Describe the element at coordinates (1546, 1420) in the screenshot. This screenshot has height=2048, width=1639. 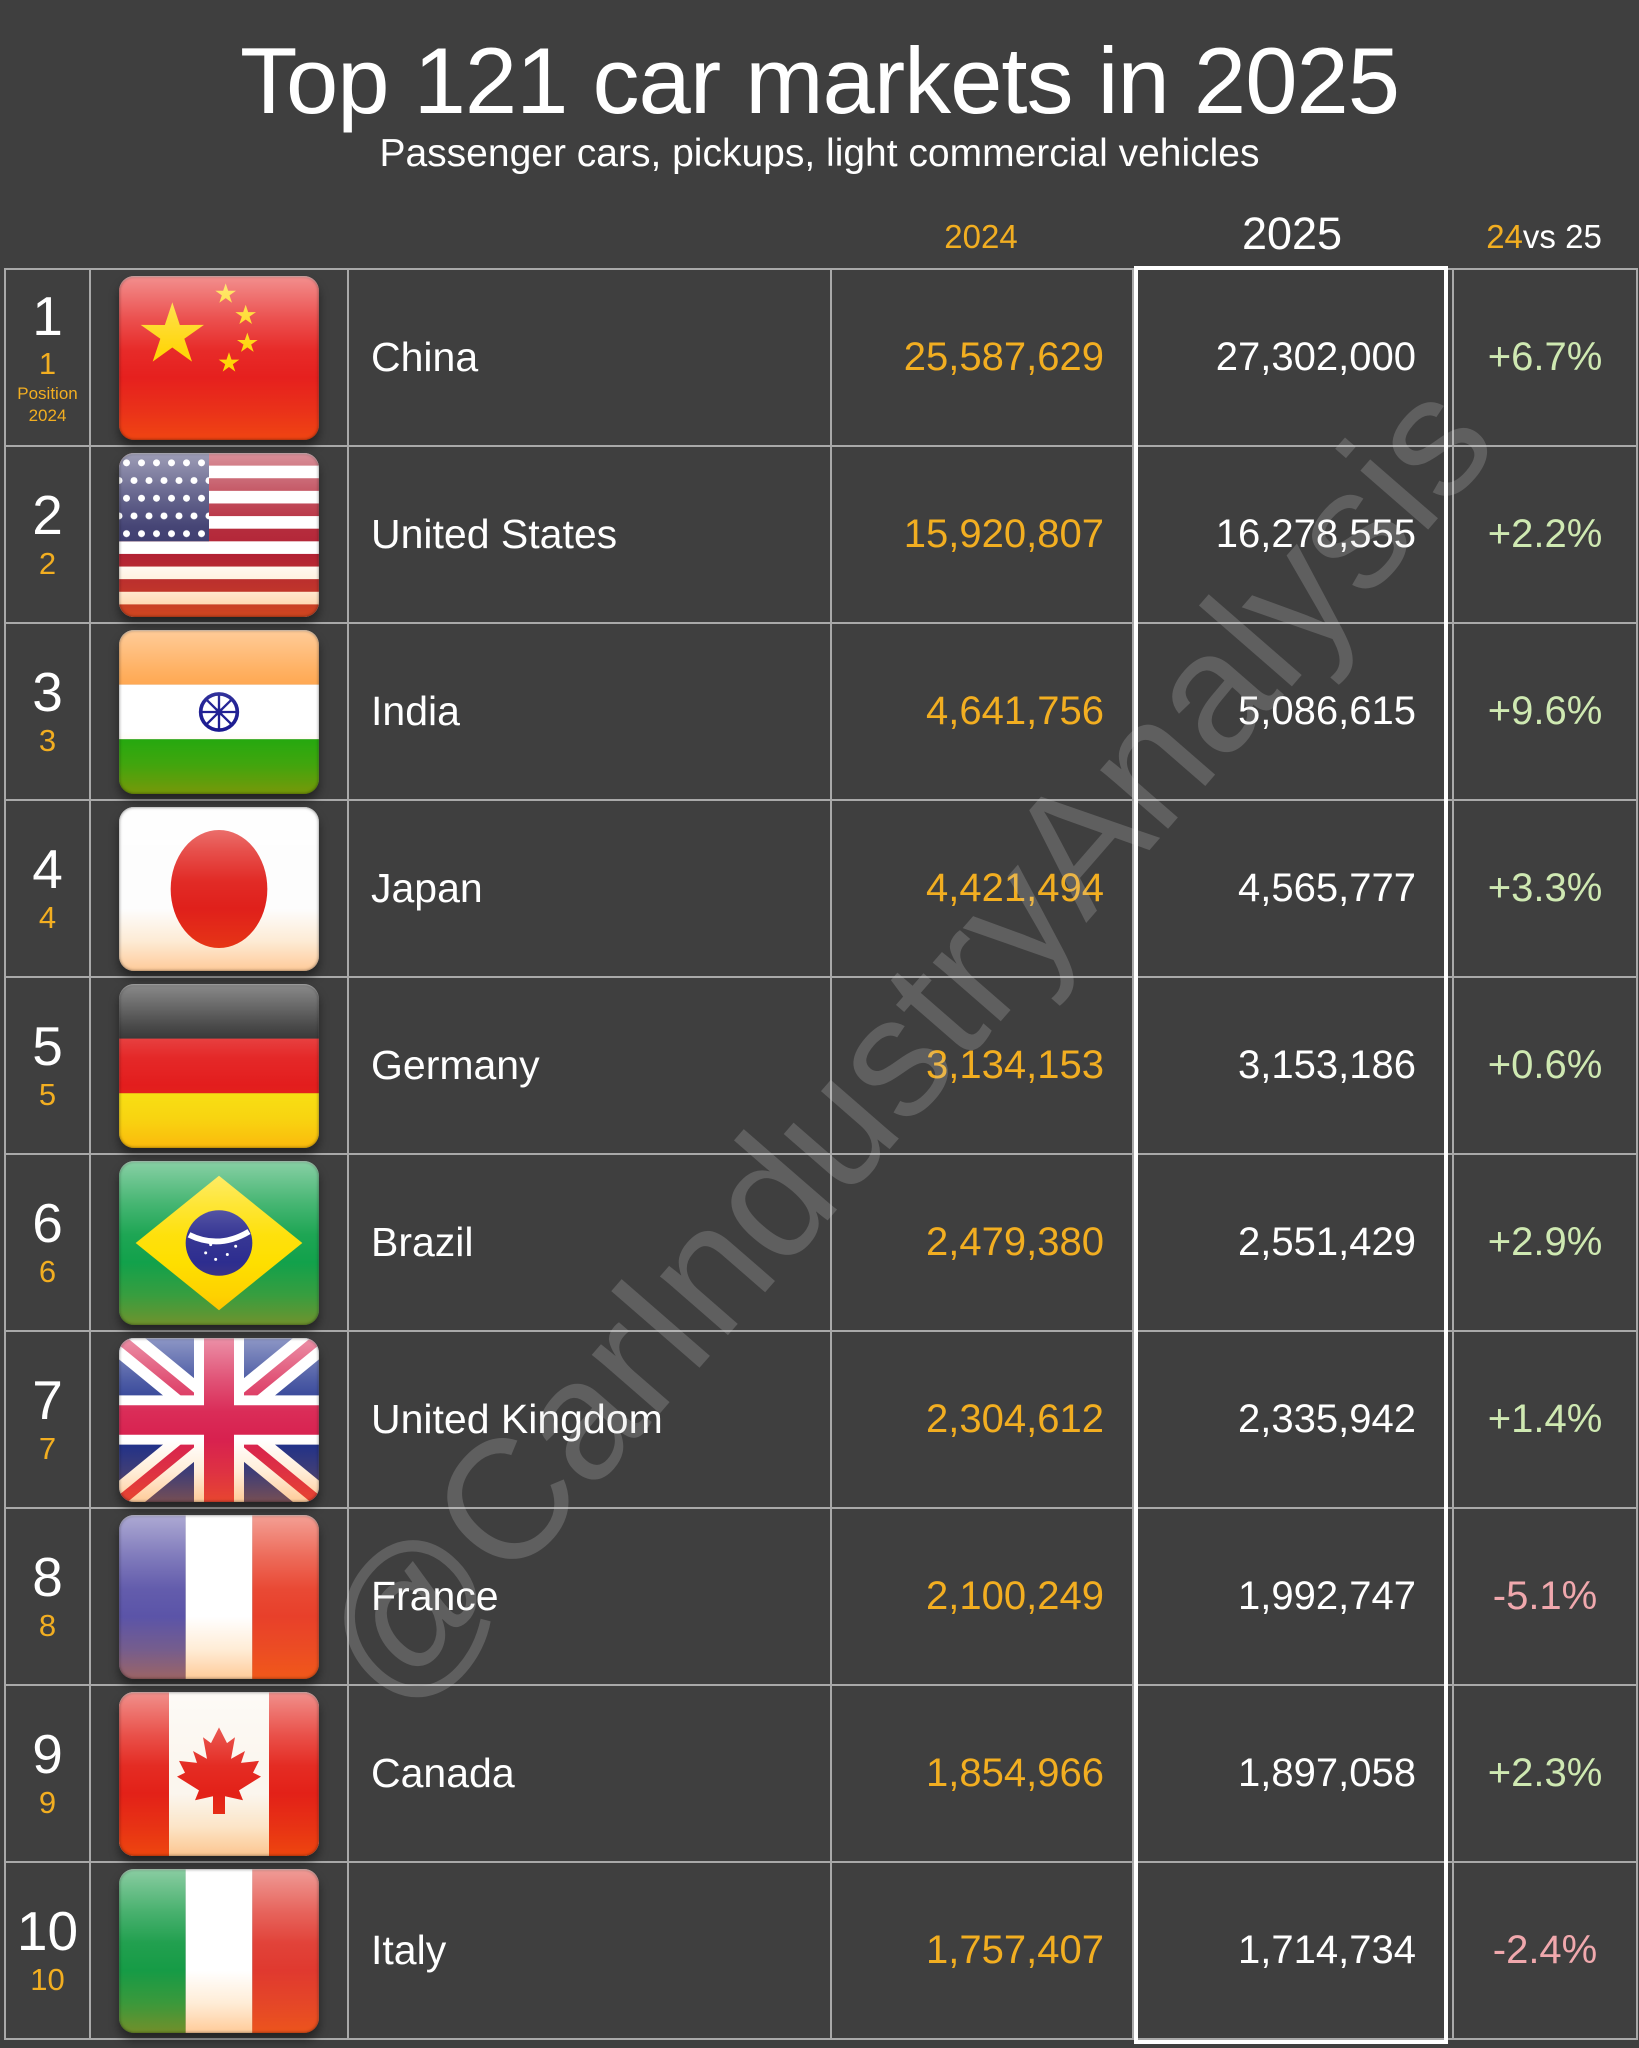
I see `change-value: +1.4%` at that location.